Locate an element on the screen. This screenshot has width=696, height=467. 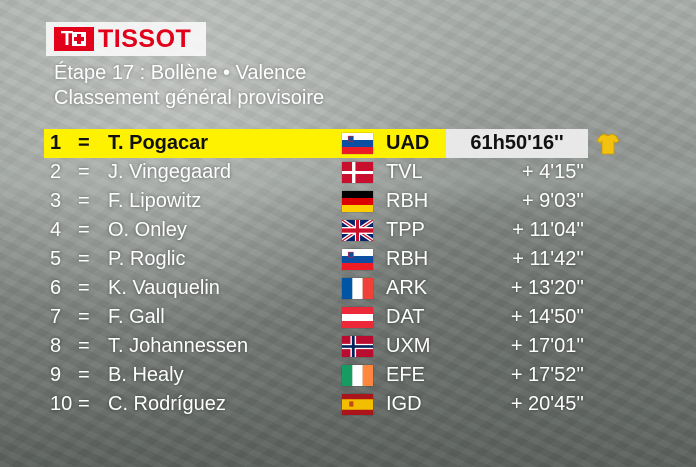
team-code: EFE is located at coordinates (405, 375).